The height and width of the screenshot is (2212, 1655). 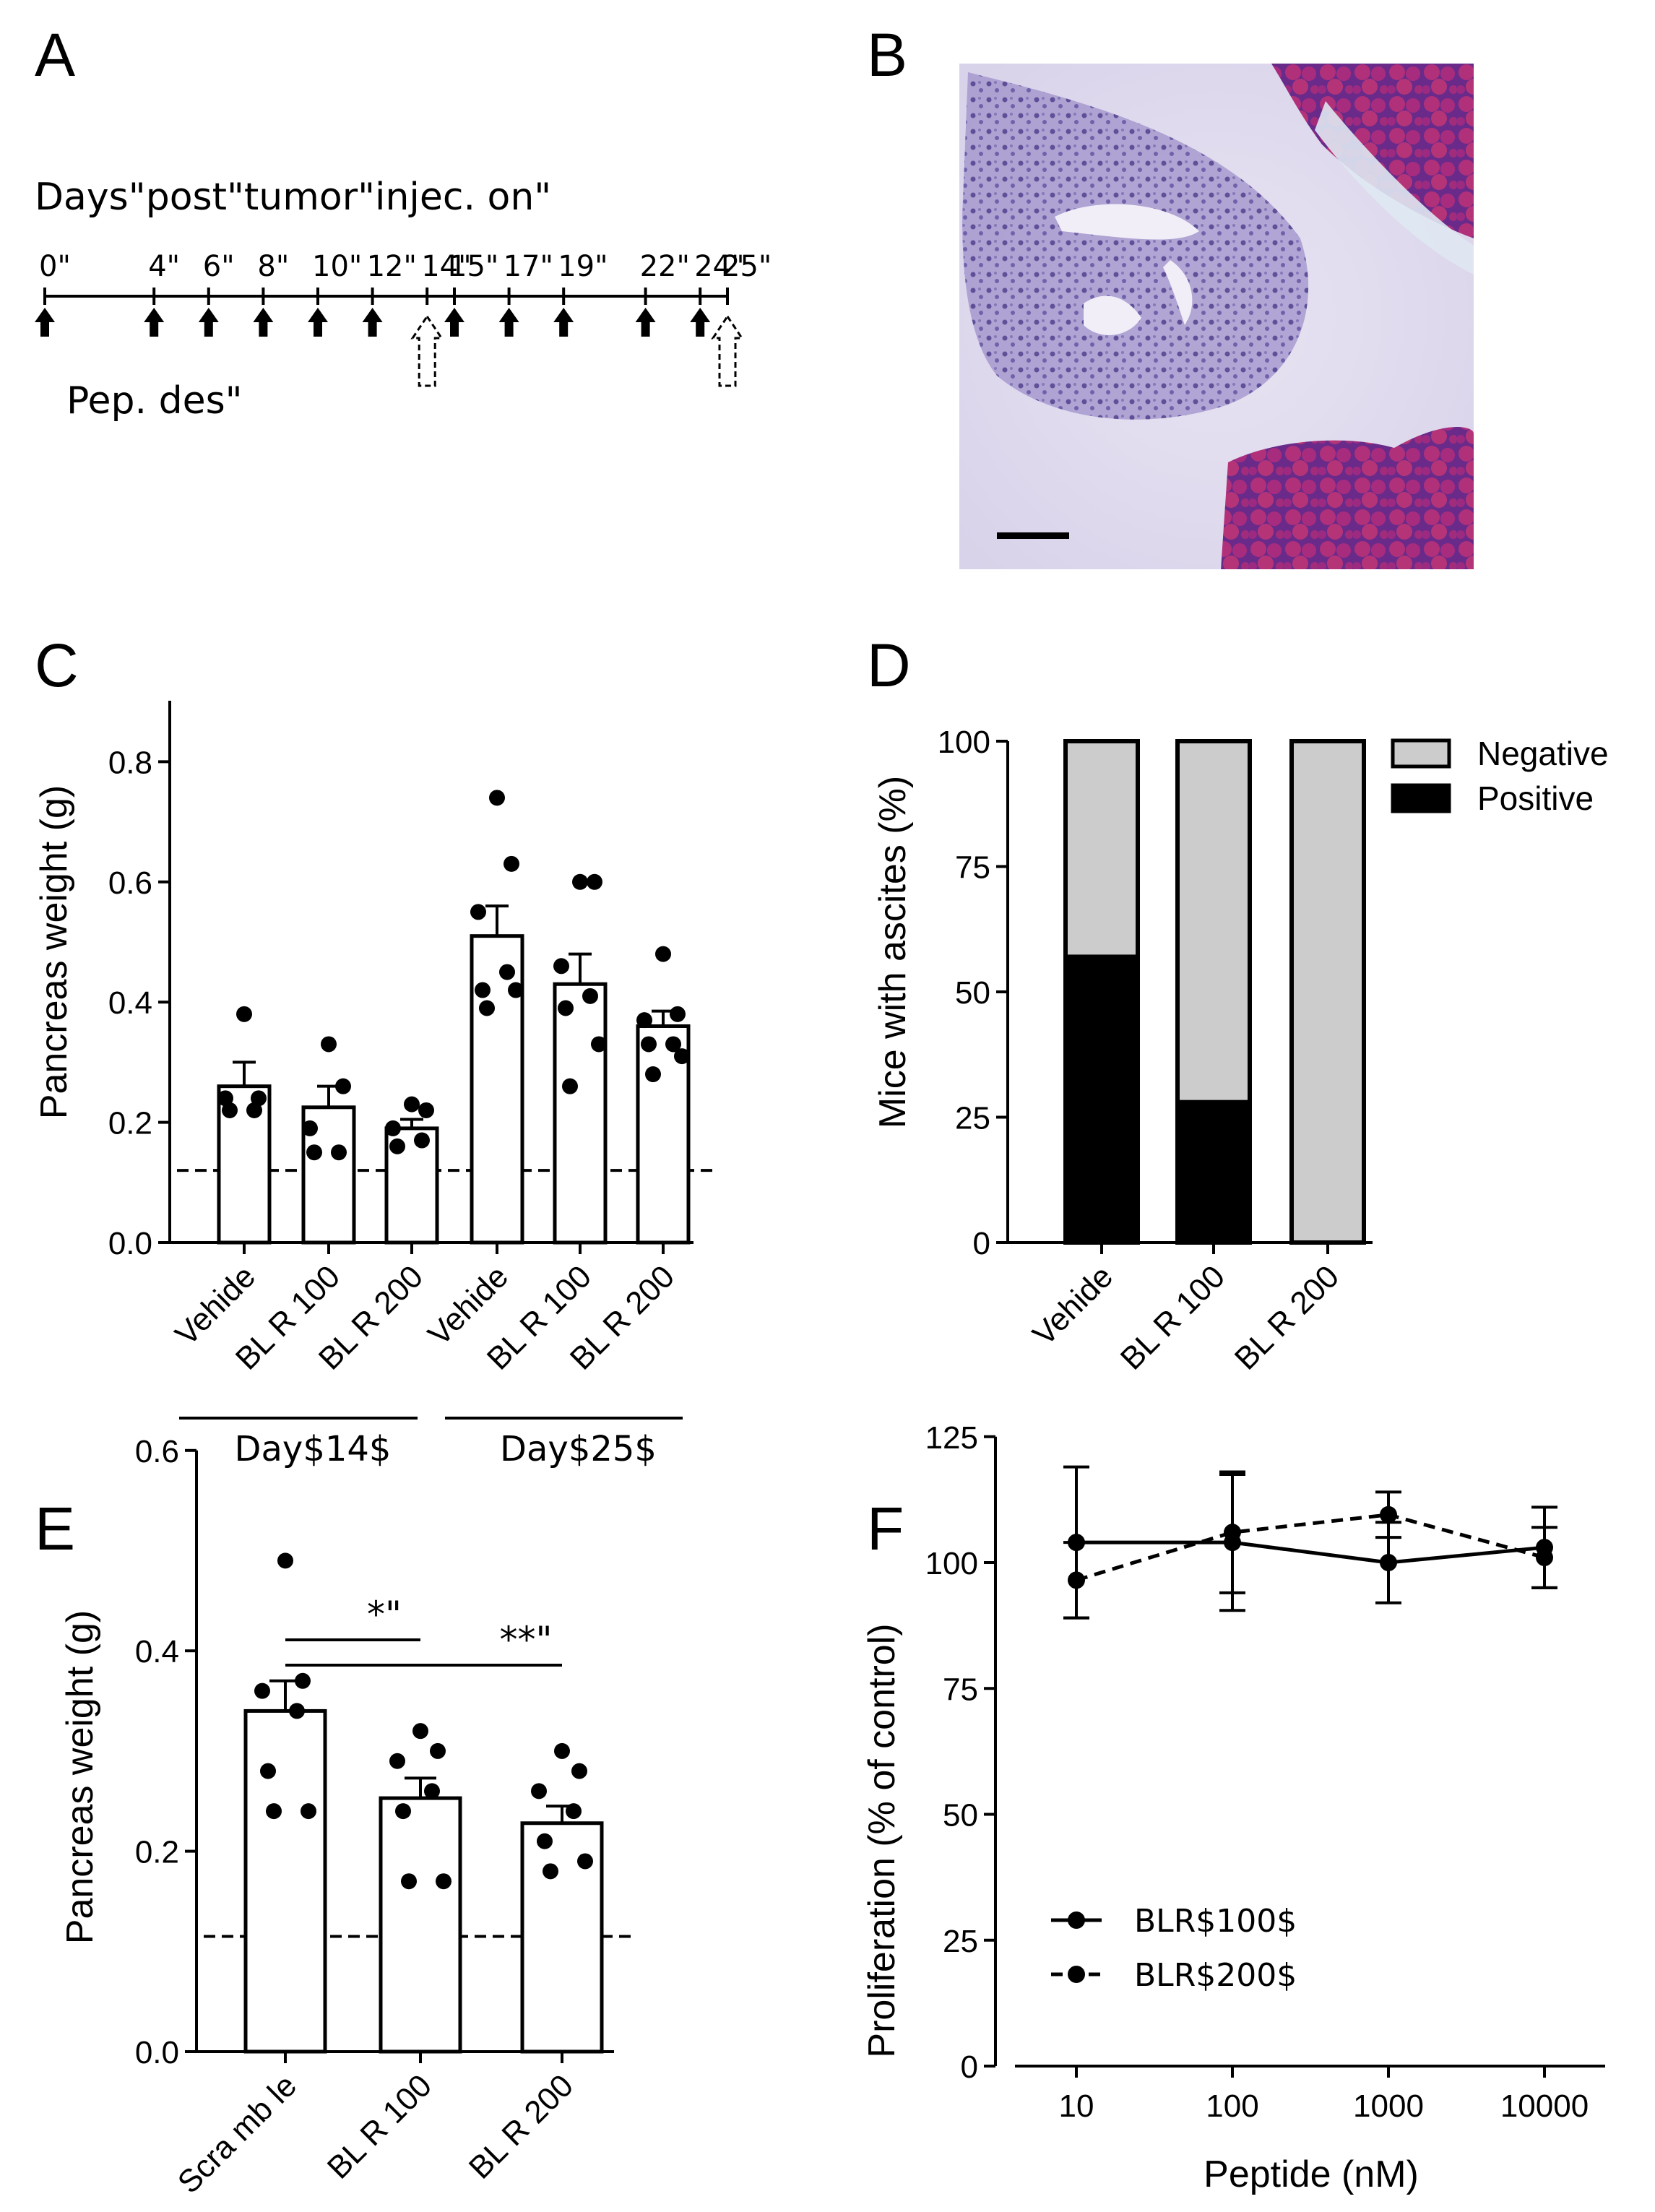 I want to click on x-tick-label: BL R 100, so click(x=1173, y=1317).